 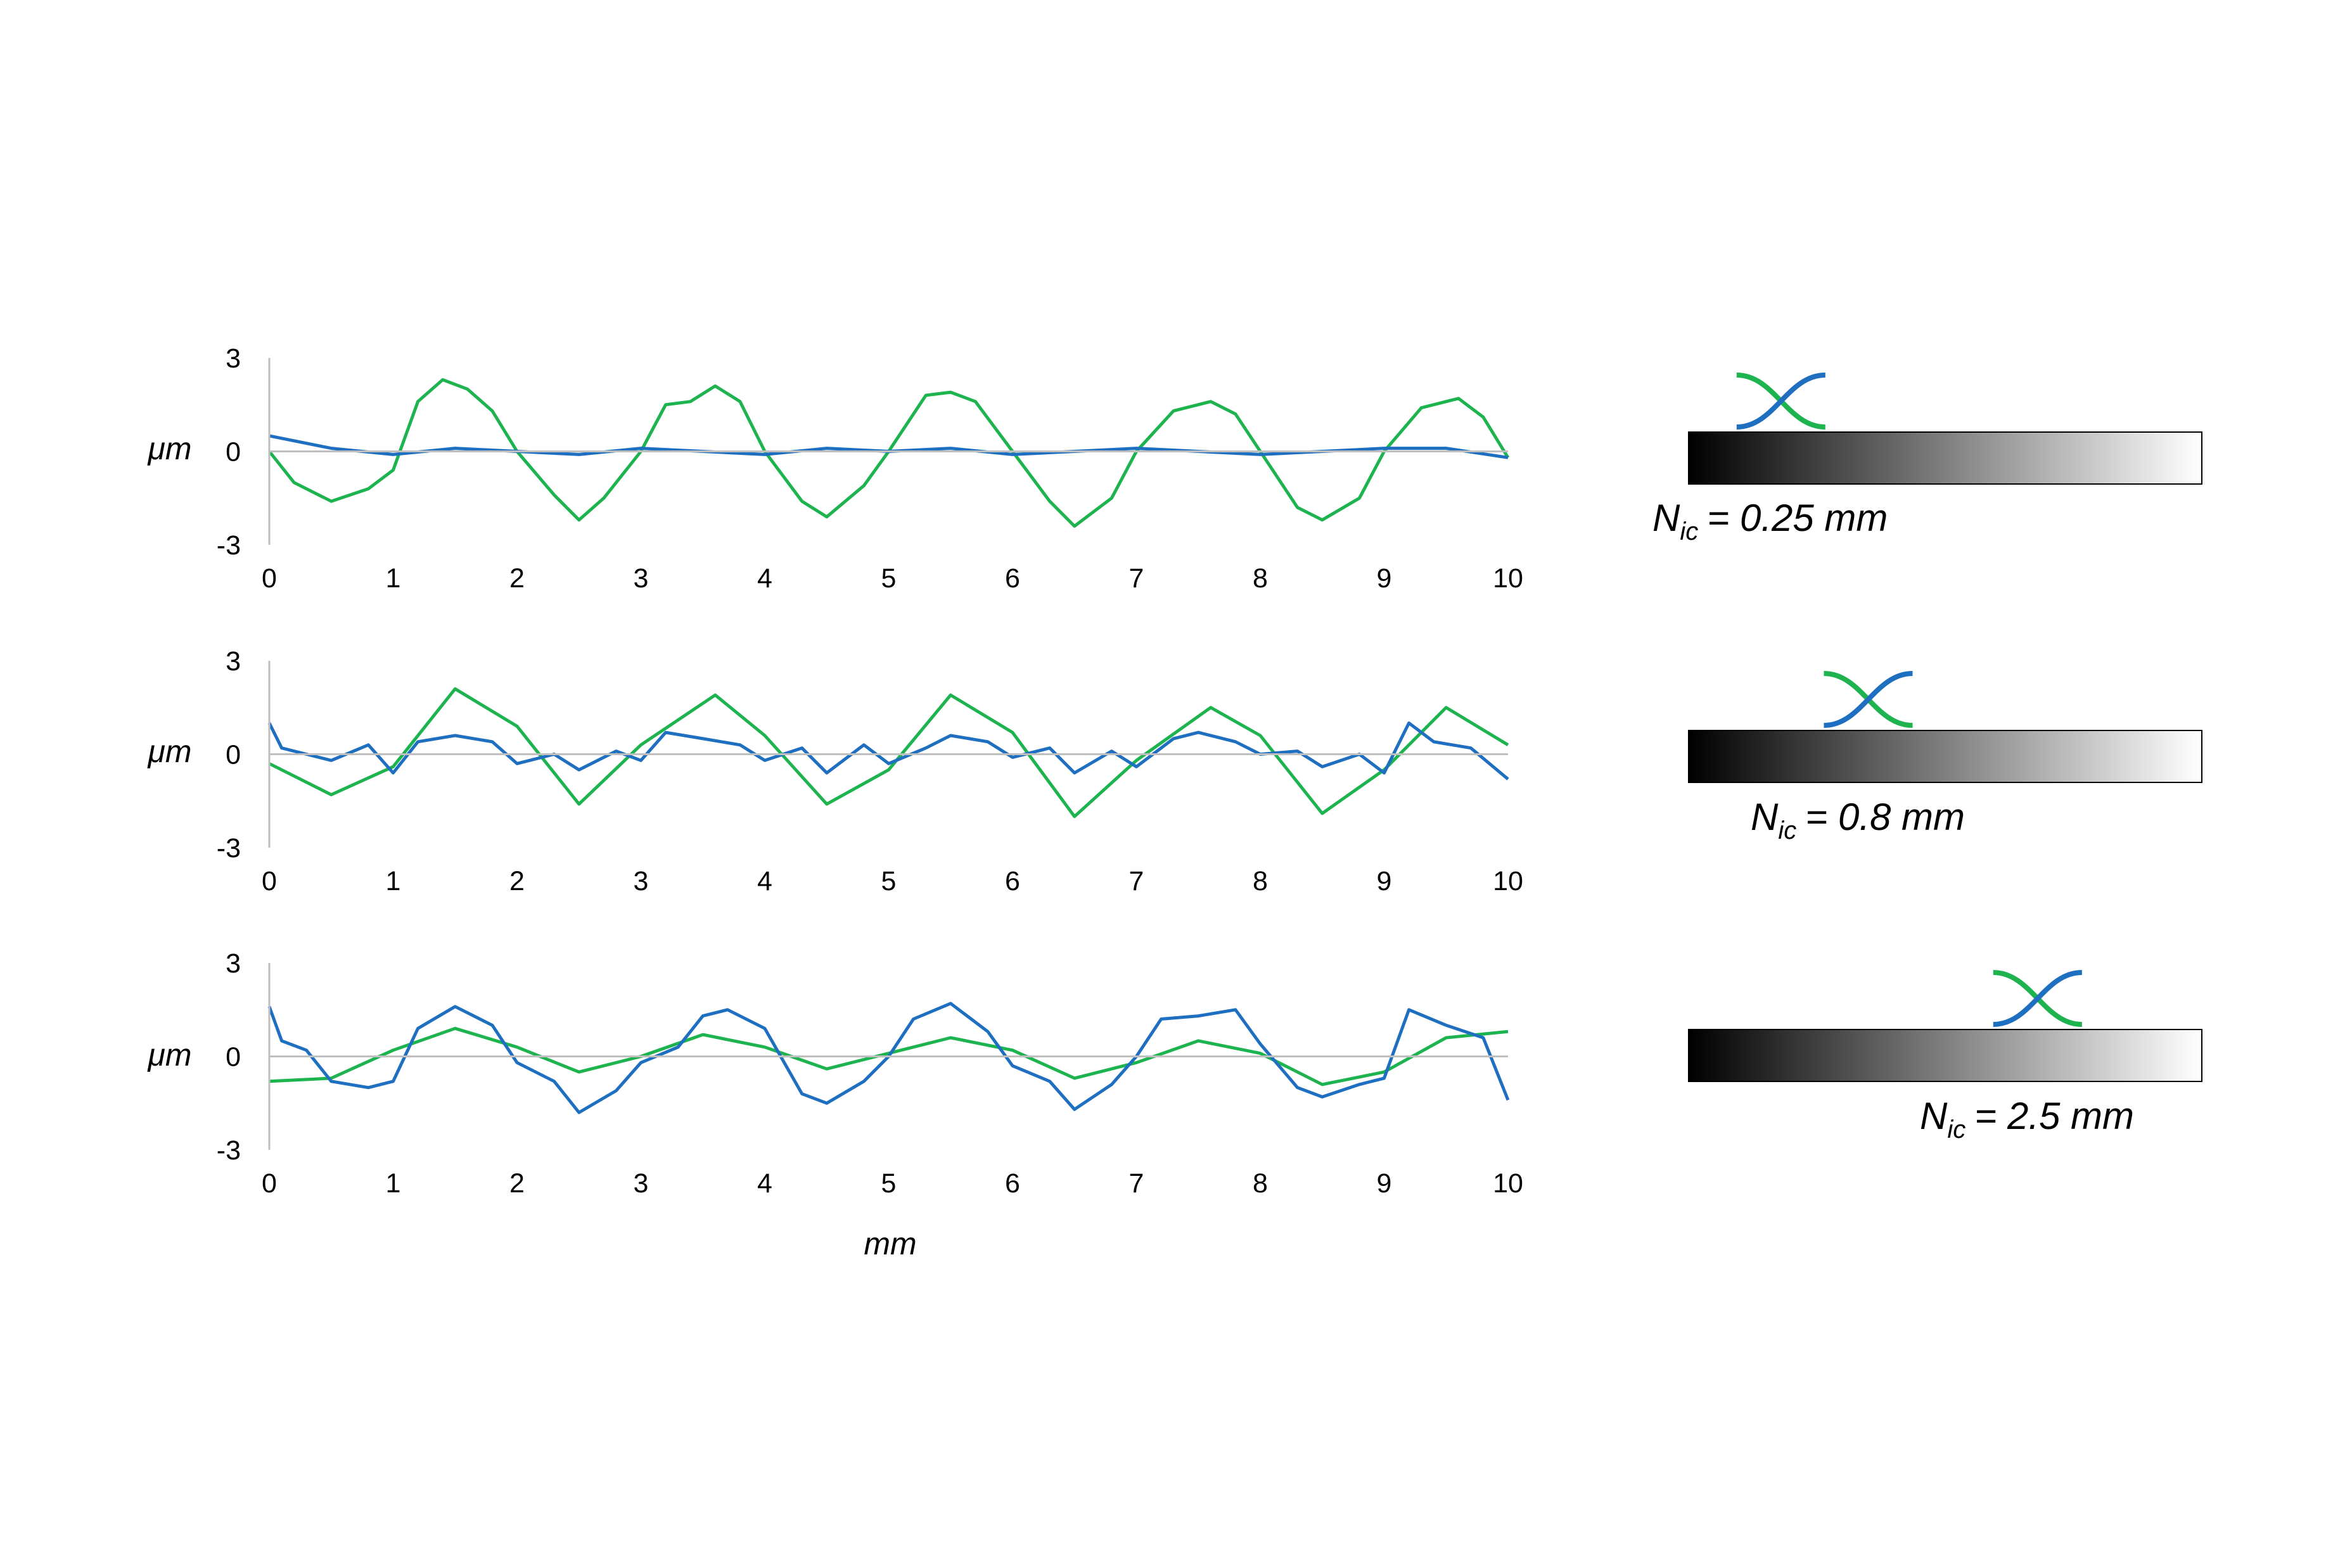 I want to click on filter-cutoff-label: Nic = 0.25 mm, so click(x=1770, y=521).